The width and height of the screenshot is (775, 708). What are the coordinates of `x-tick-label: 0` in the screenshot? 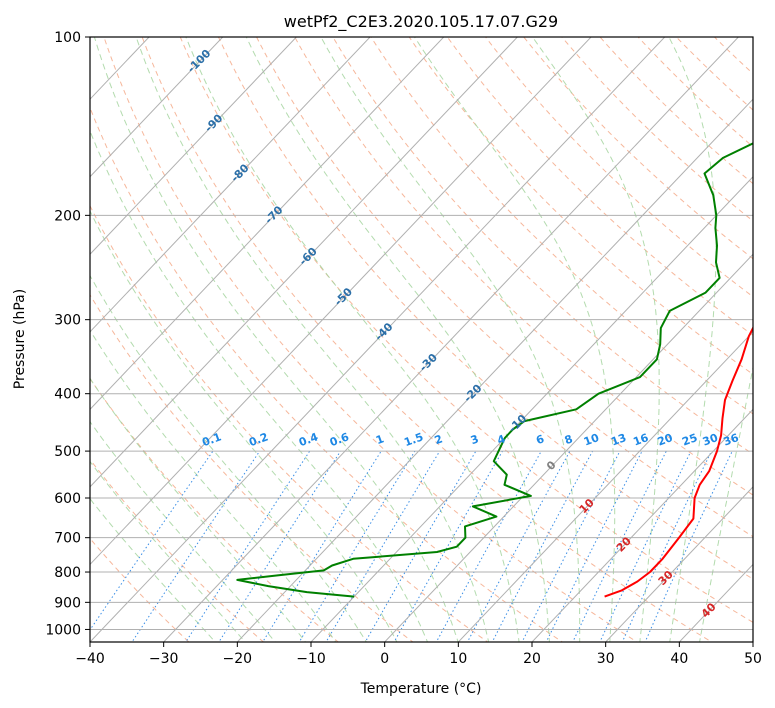 It's located at (384, 659).